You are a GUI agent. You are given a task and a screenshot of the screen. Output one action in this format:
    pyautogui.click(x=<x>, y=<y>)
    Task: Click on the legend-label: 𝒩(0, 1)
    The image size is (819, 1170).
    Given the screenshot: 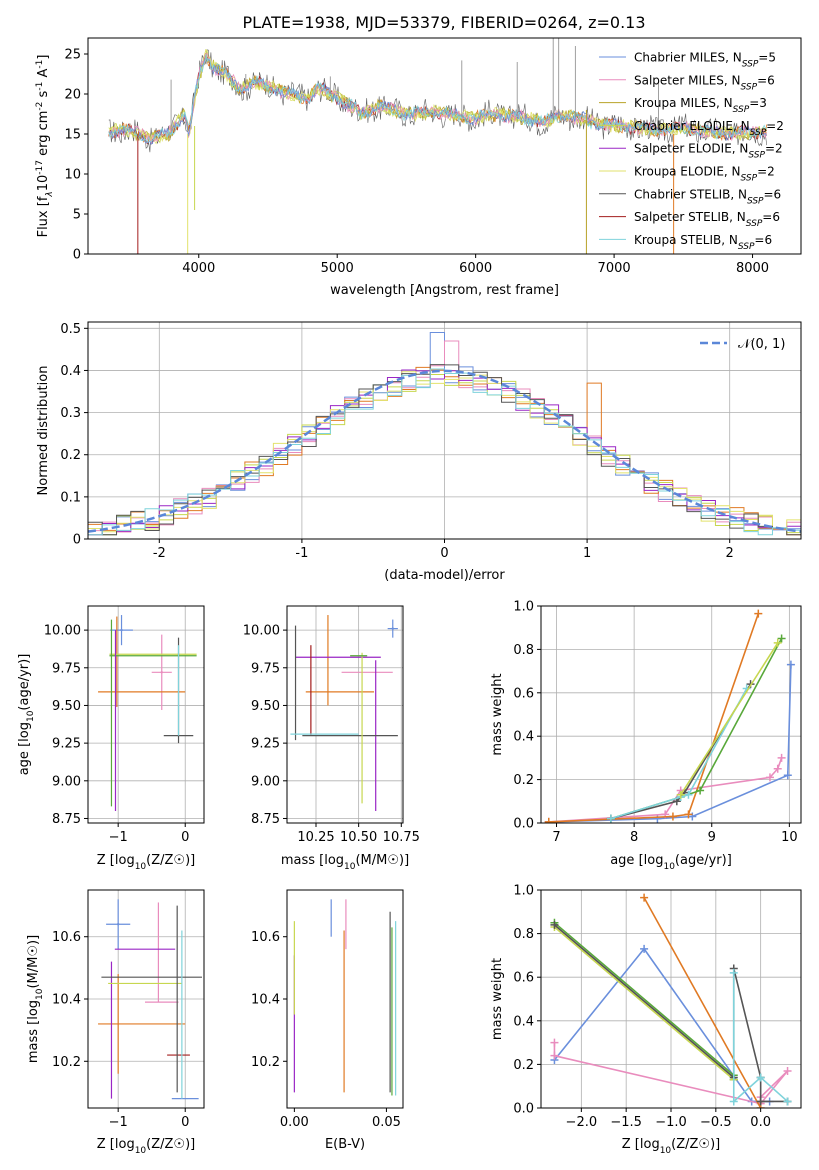 What is the action you would take?
    pyautogui.click(x=761, y=344)
    